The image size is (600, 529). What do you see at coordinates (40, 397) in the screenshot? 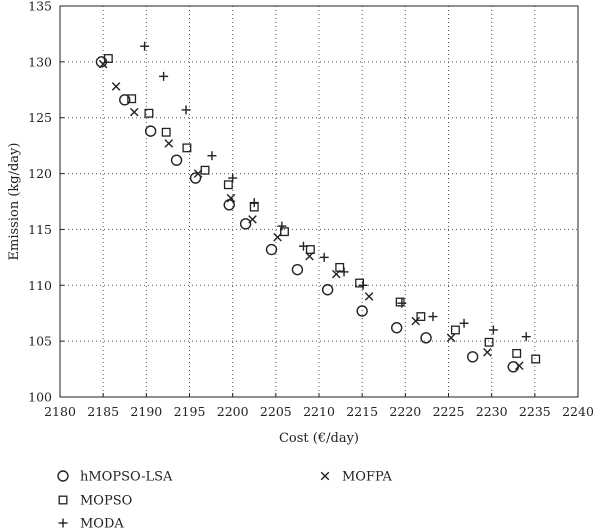
I see `y-tick-label: 100` at bounding box center [40, 397].